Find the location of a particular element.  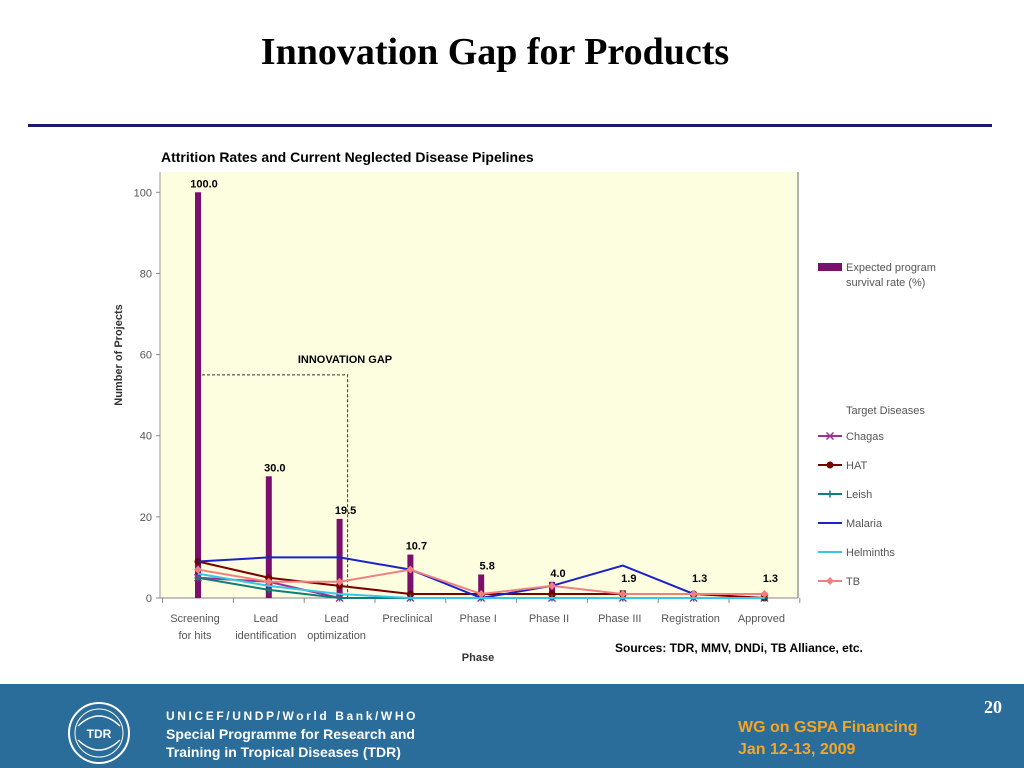

legend-label-leish: Leish is located at coordinates (859, 495).